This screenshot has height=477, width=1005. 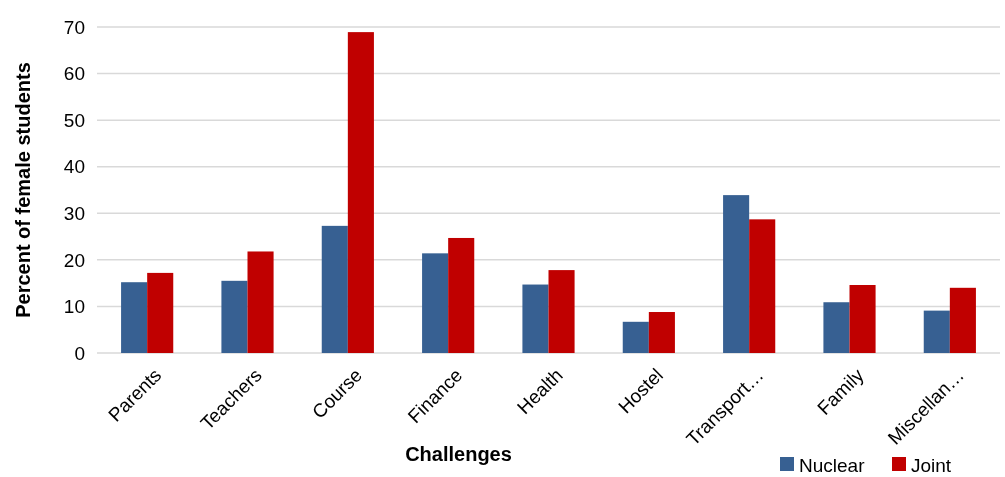 What do you see at coordinates (832, 465) in the screenshot?
I see `legend-label: Nuclear` at bounding box center [832, 465].